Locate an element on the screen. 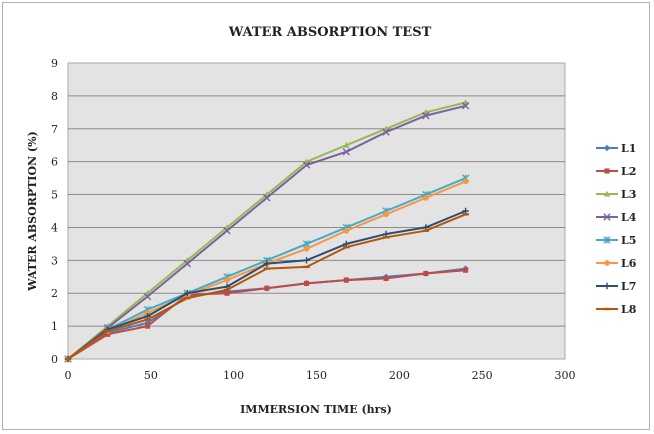 This screenshot has width=654, height=434. legend-label: L2 is located at coordinates (628, 171).